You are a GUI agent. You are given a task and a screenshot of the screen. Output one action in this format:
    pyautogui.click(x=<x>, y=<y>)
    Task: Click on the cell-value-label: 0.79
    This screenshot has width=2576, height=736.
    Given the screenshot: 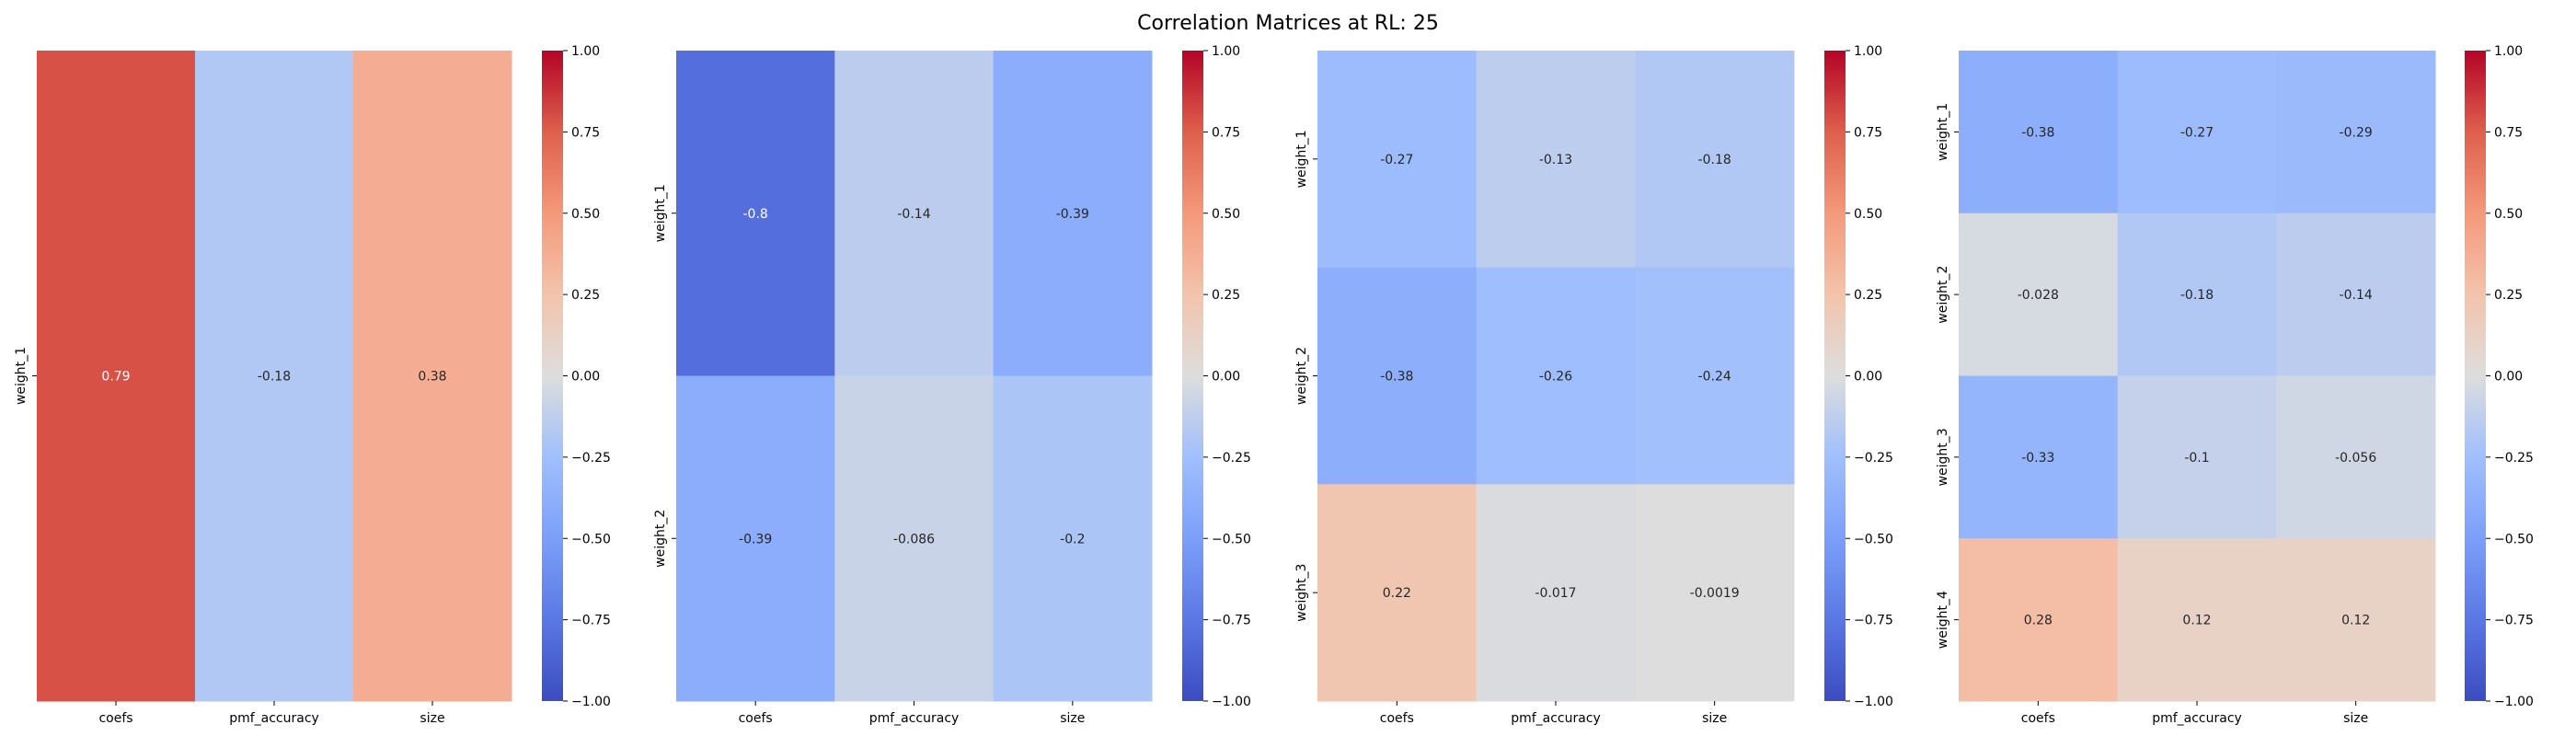 What is the action you would take?
    pyautogui.click(x=115, y=377)
    